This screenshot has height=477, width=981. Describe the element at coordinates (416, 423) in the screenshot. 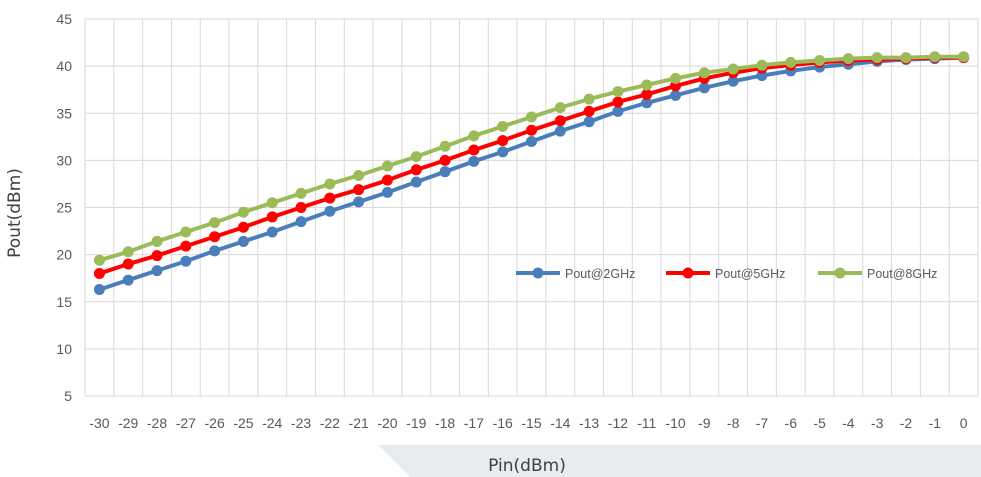

I see `x-tick-label: -19` at that location.